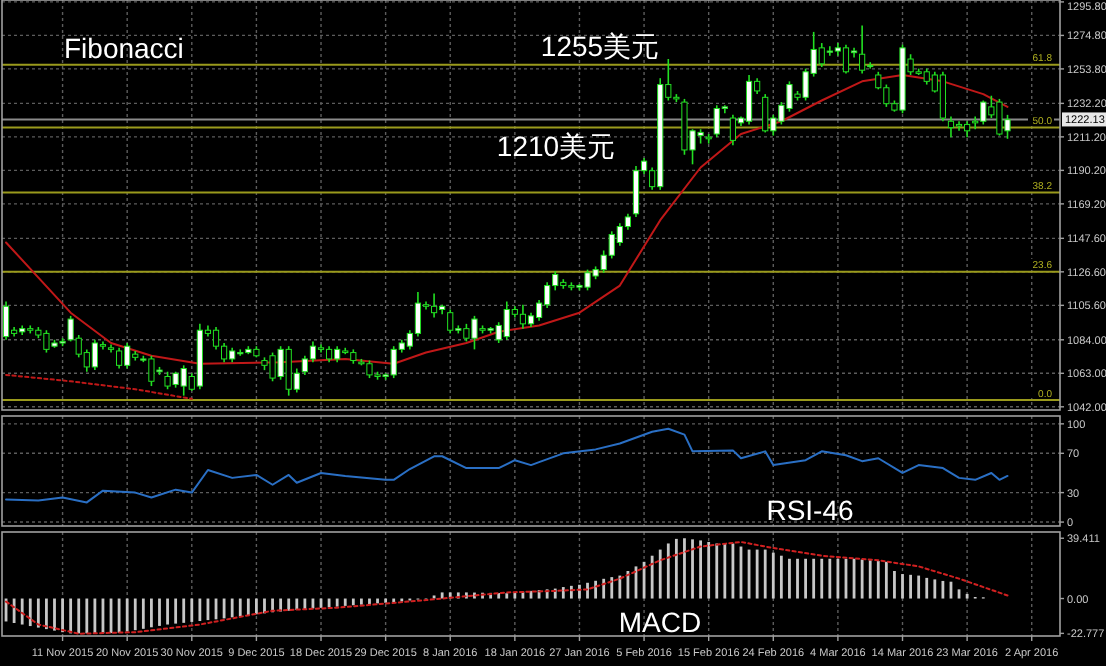  Describe the element at coordinates (556, 146) in the screenshot. I see `annotation: 1210美元` at that location.